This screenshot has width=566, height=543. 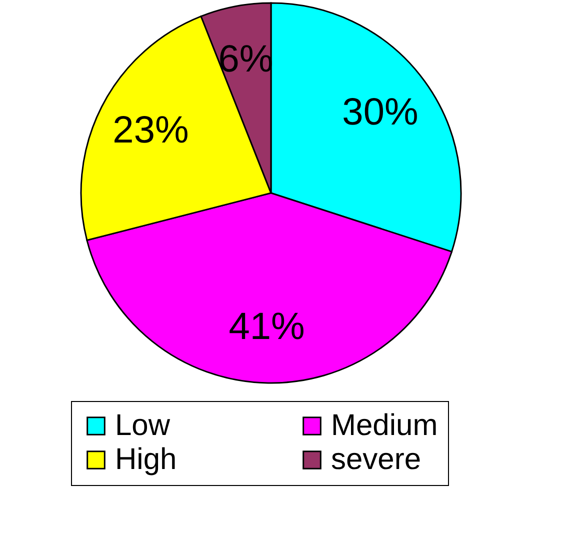 What do you see at coordinates (142, 425) in the screenshot?
I see `legend-label: Low` at bounding box center [142, 425].